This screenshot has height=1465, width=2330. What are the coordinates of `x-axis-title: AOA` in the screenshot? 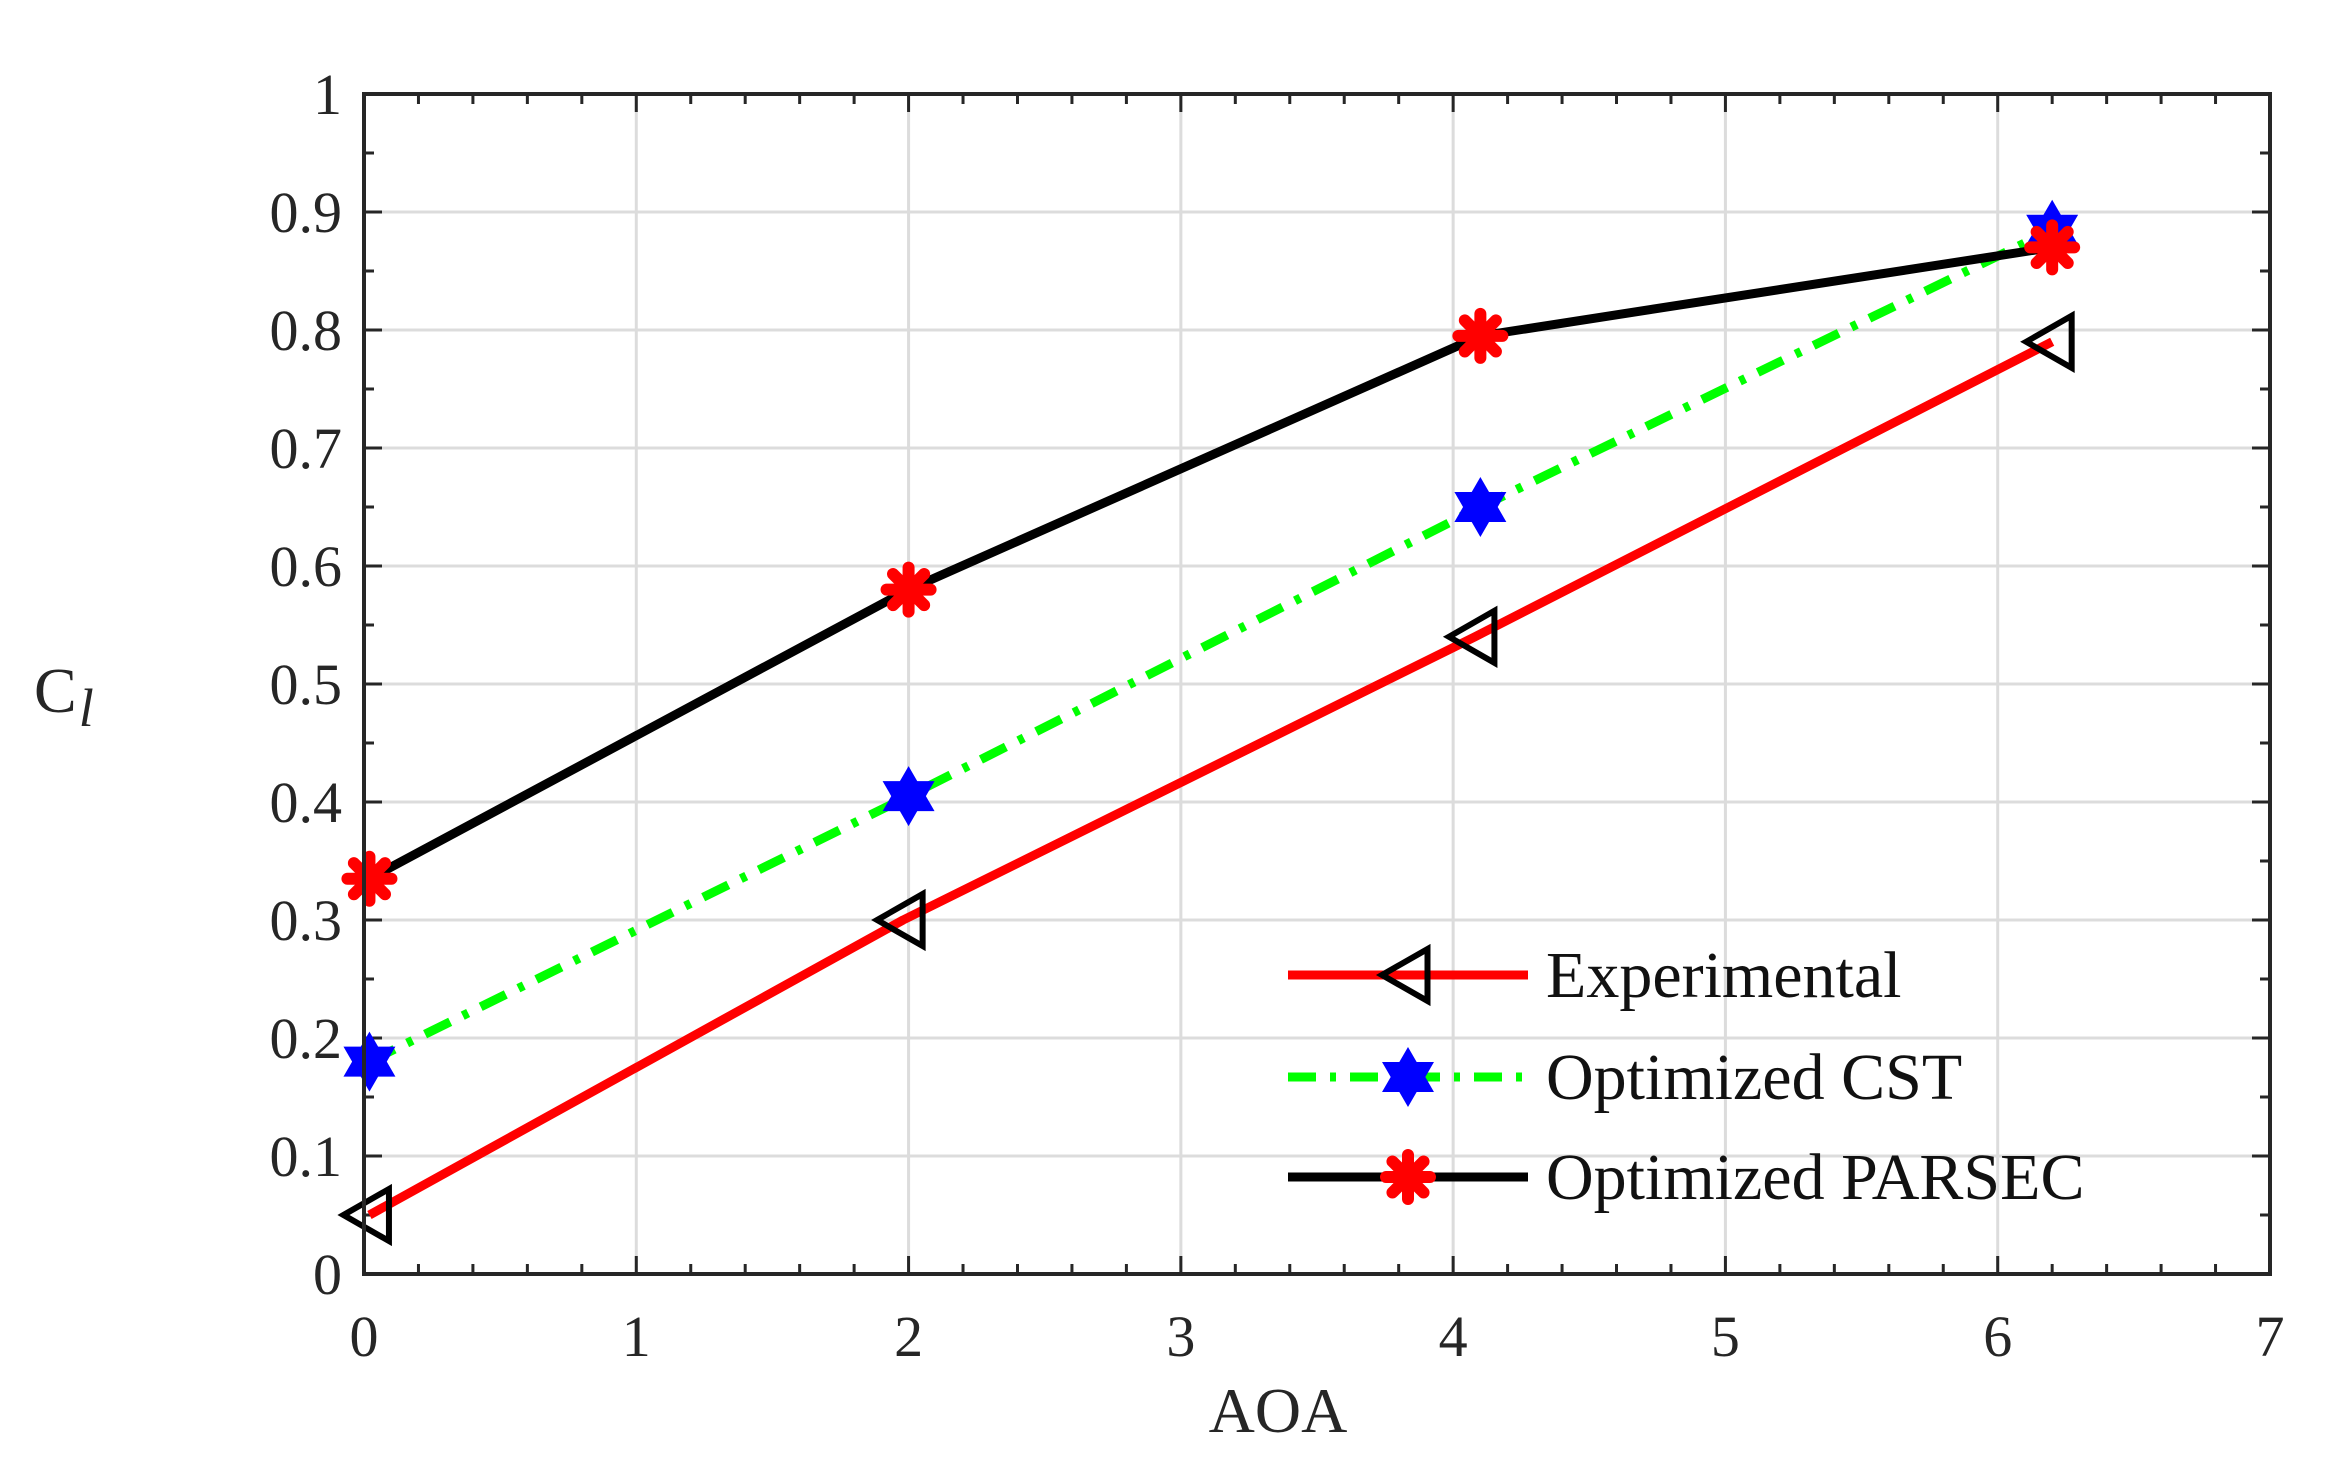 It's located at (1278, 1410).